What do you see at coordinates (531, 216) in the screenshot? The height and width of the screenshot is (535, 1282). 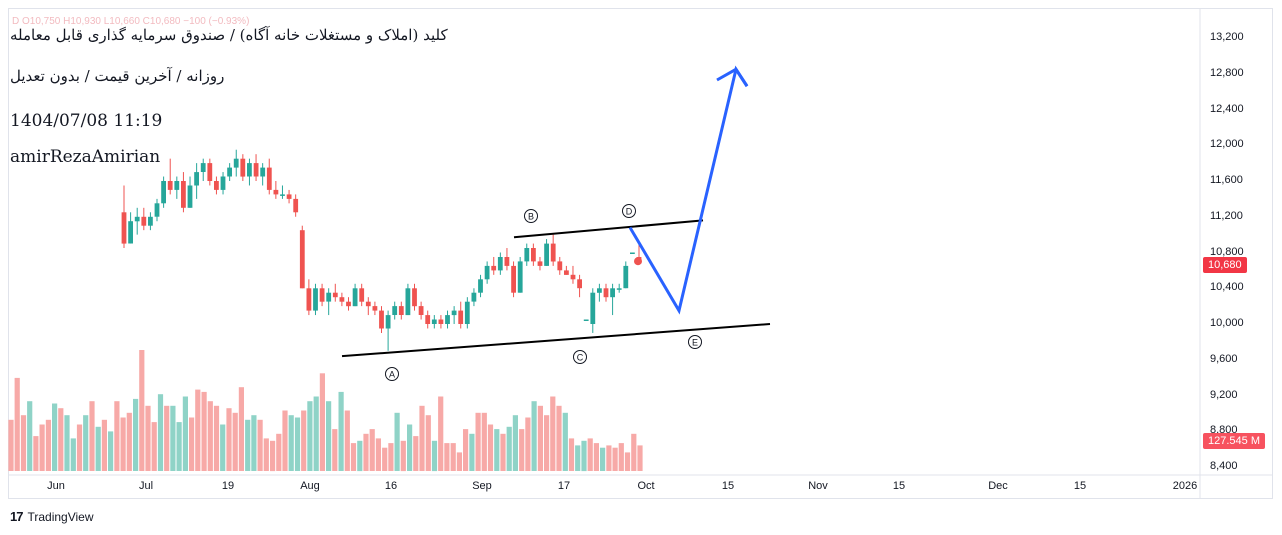 I see `wave-label-b: B` at bounding box center [531, 216].